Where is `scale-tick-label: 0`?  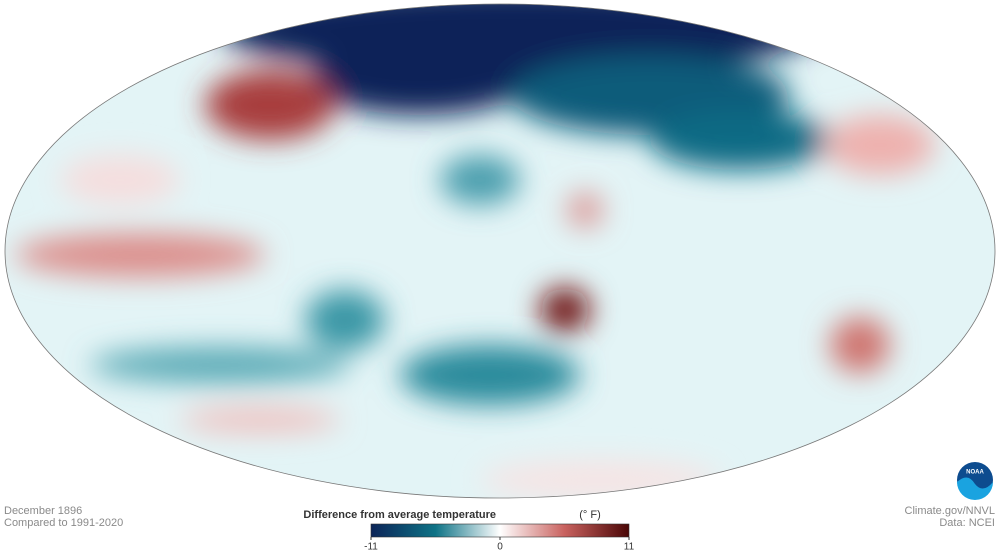 scale-tick-label: 0 is located at coordinates (500, 547).